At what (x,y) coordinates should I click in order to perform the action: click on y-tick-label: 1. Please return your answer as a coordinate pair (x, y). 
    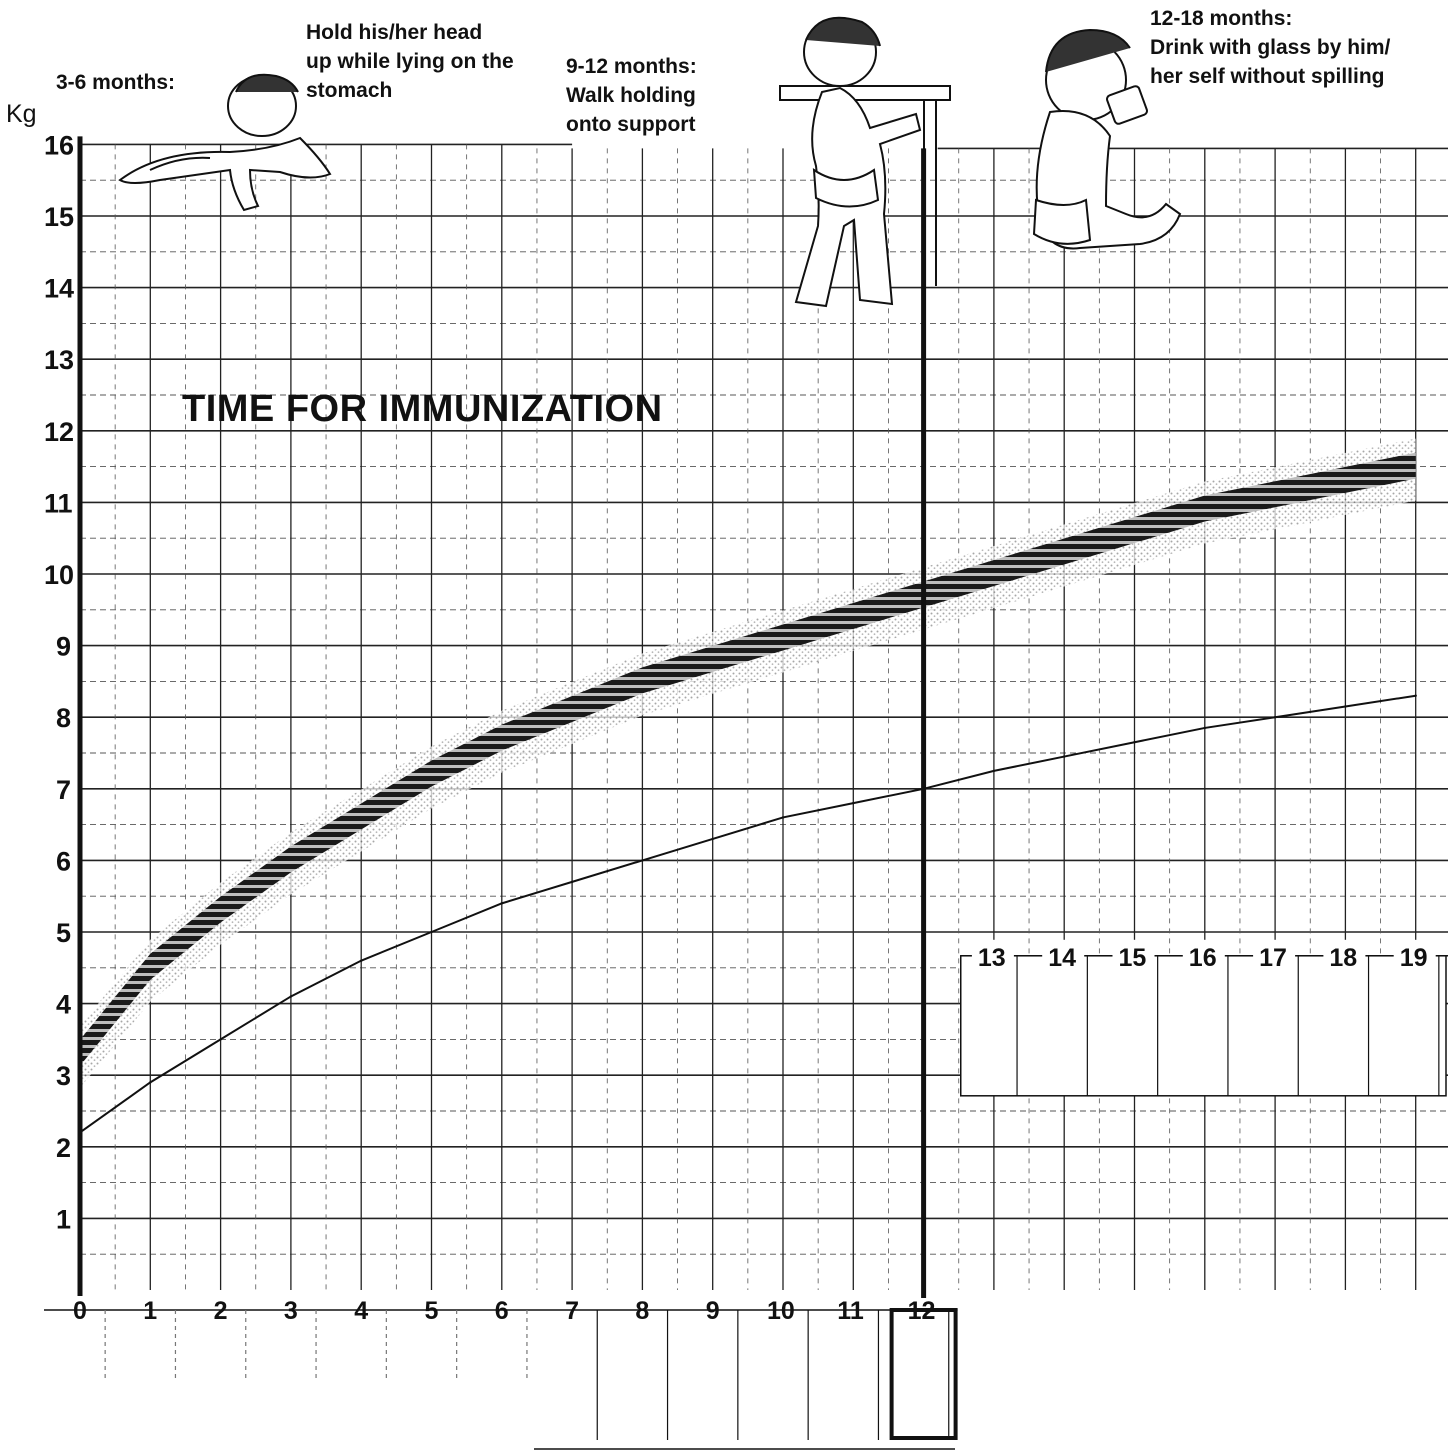
    Looking at the image, I should click on (63, 1219).